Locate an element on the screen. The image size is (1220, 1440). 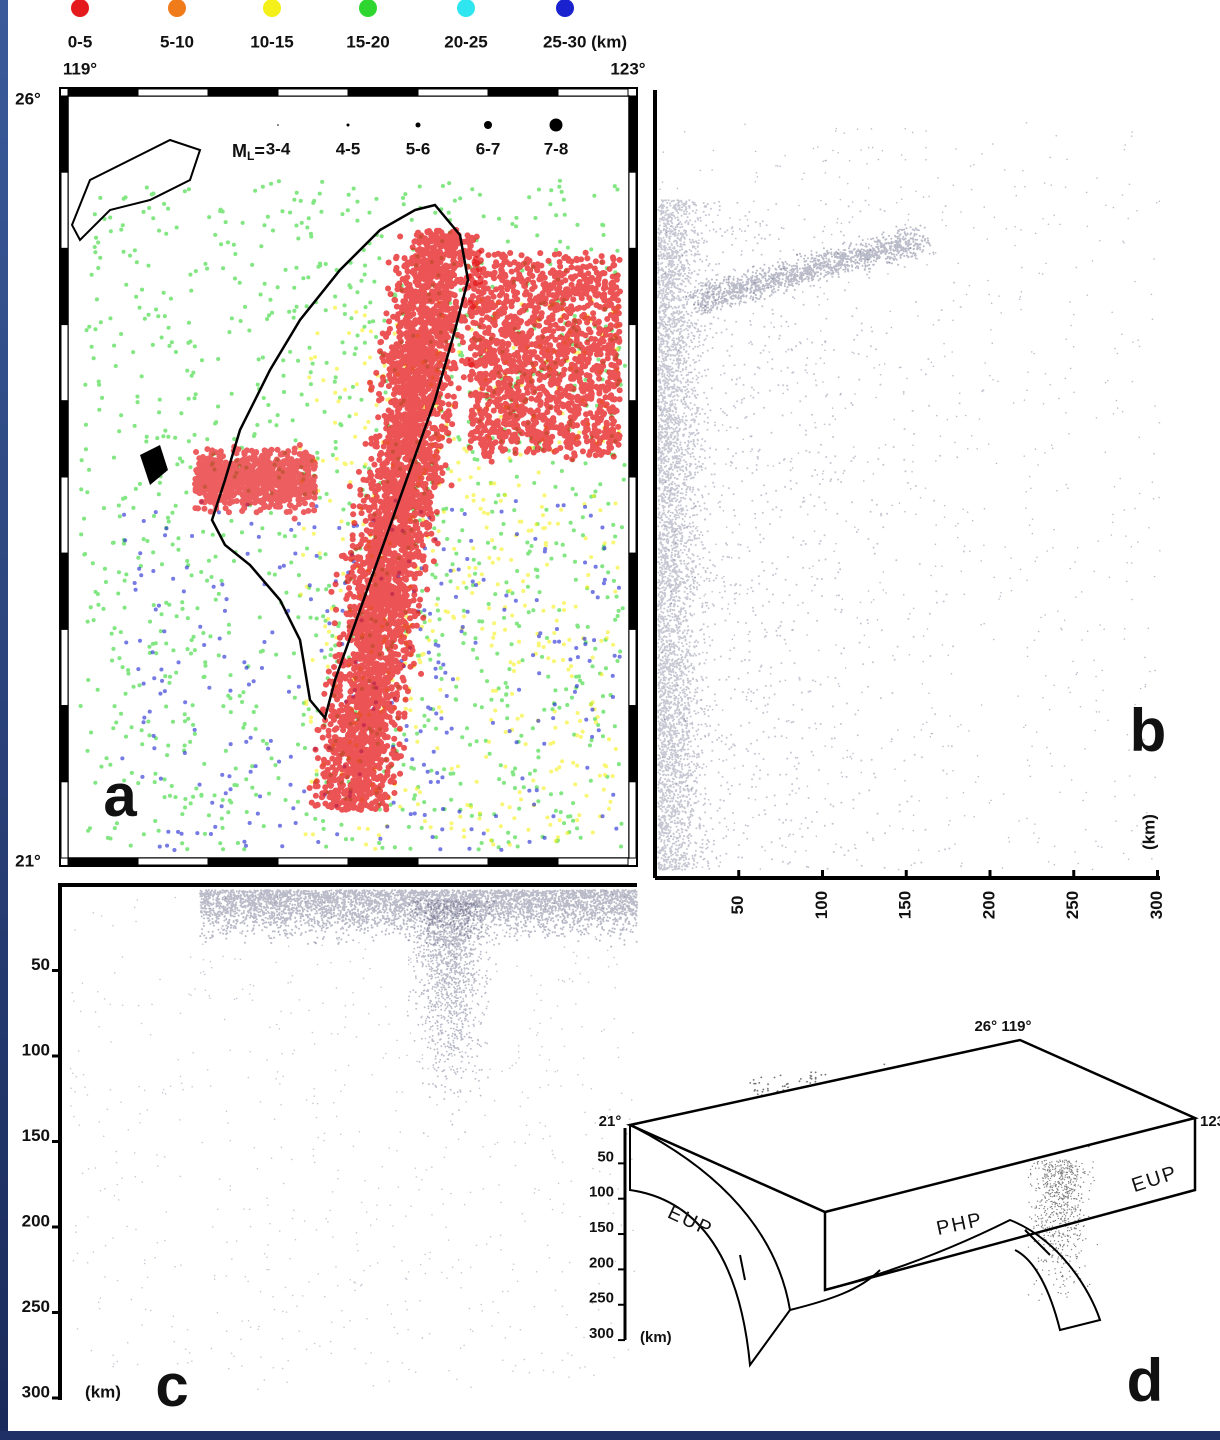
seismicity-cloud-b is located at coordinates (821, 535).